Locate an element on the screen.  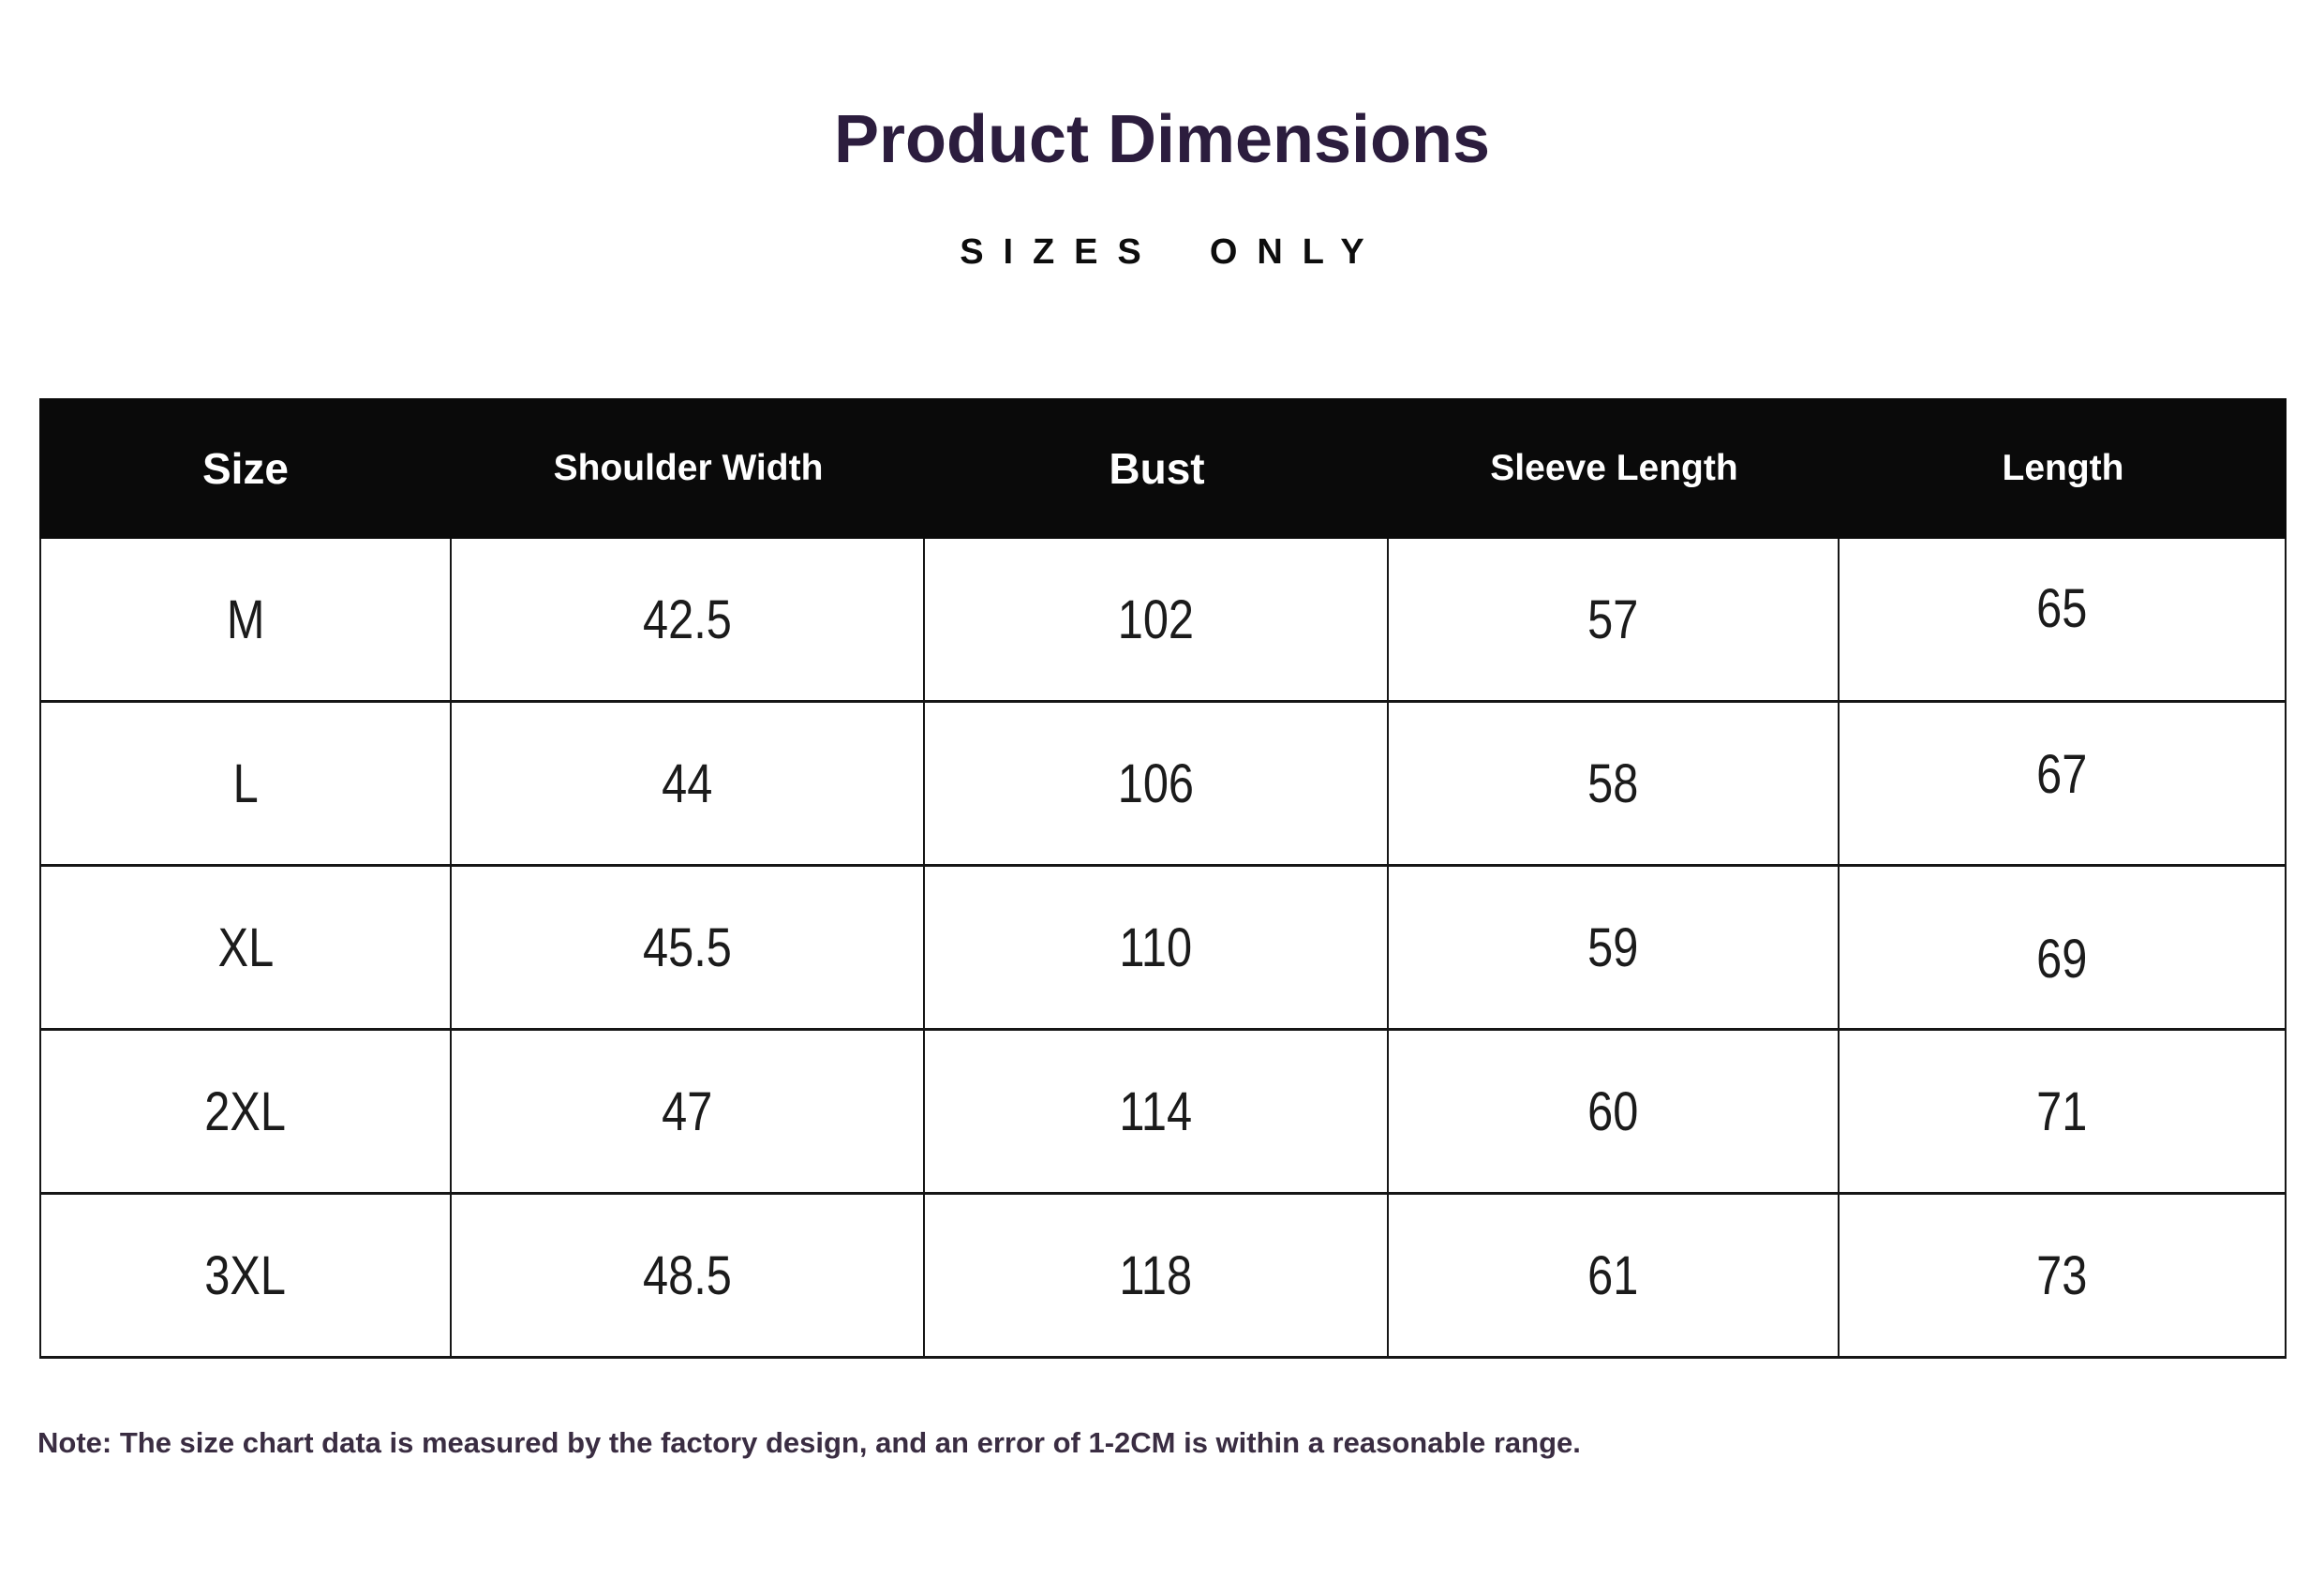
cell-sleeve-length: 57 is located at coordinates (1614, 621).